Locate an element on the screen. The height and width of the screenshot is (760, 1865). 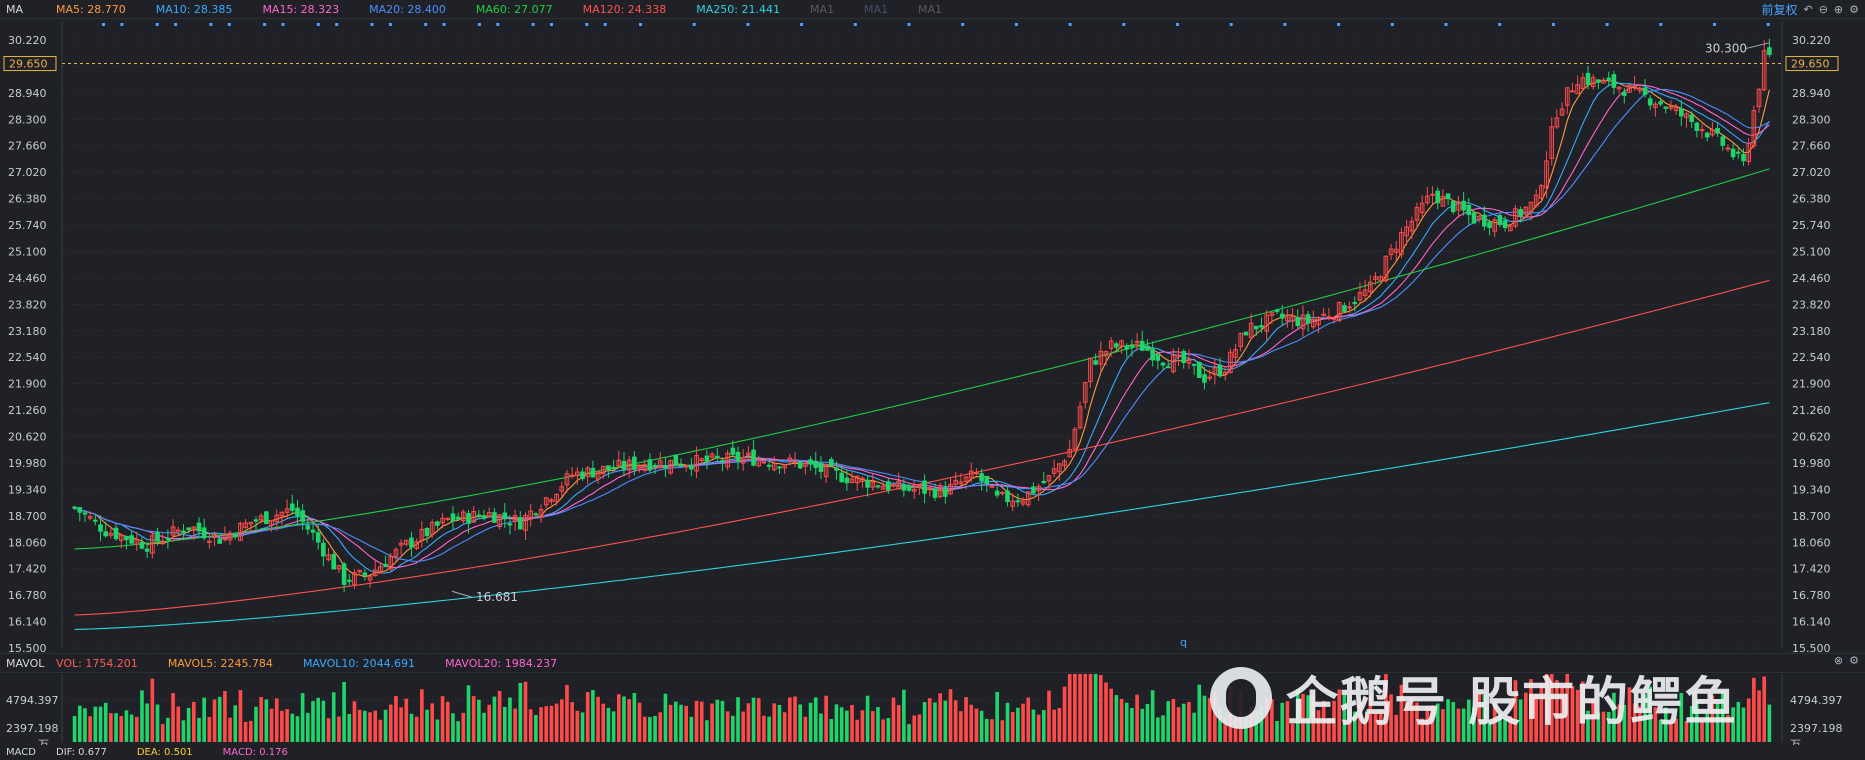
price-tick-left-10: 23.820 is located at coordinates (27, 304).